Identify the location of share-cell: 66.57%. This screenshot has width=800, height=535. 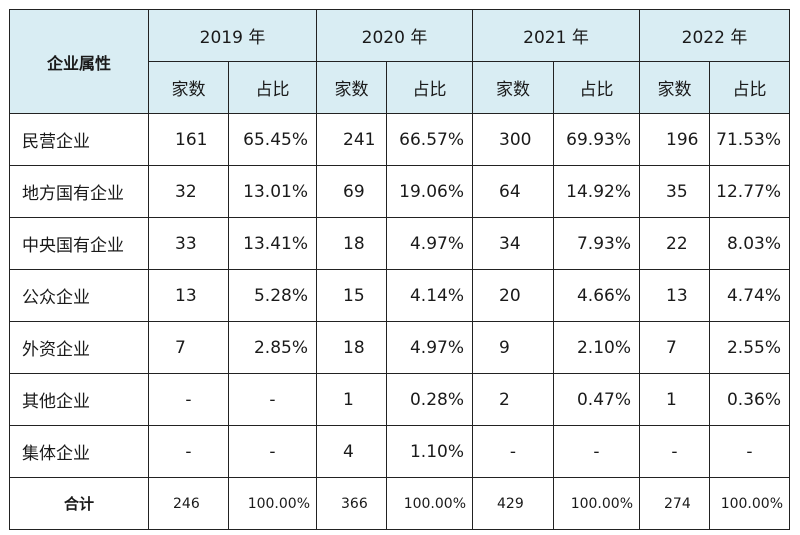
(429, 139).